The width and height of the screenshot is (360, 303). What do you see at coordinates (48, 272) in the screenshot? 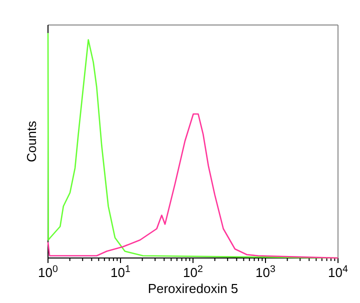
I see `x-tick-label: 10$^{0}$` at bounding box center [48, 272].